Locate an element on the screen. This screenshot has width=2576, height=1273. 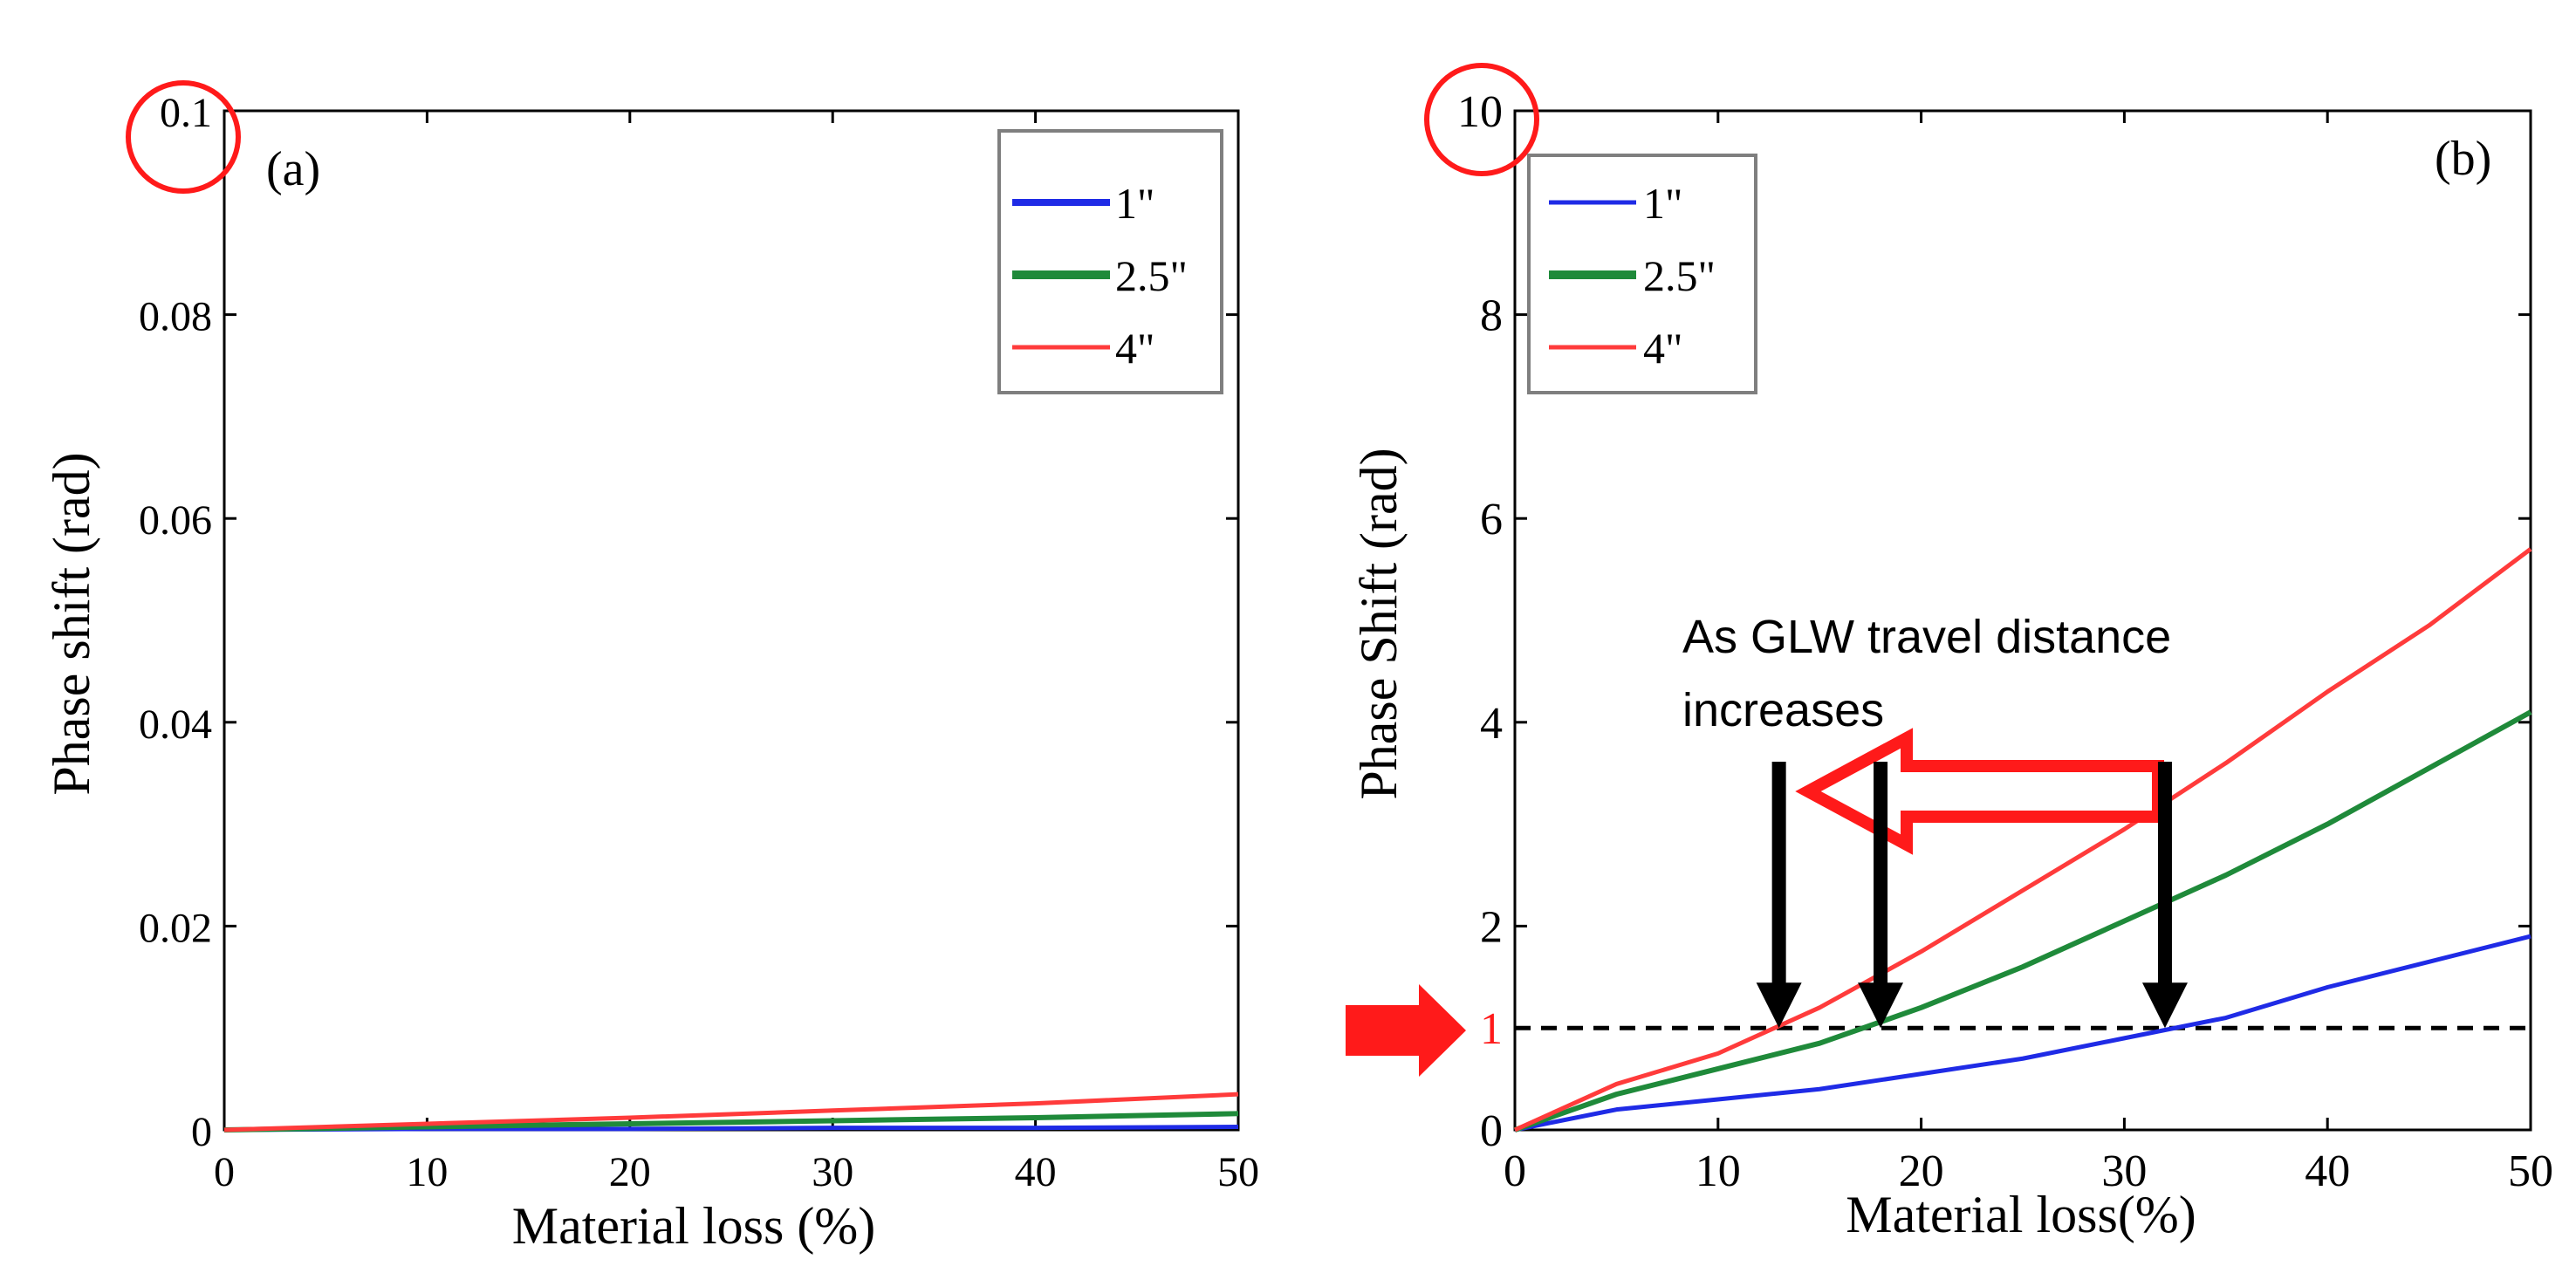
panel-b-annotation-line2: increases is located at coordinates (1783, 710).